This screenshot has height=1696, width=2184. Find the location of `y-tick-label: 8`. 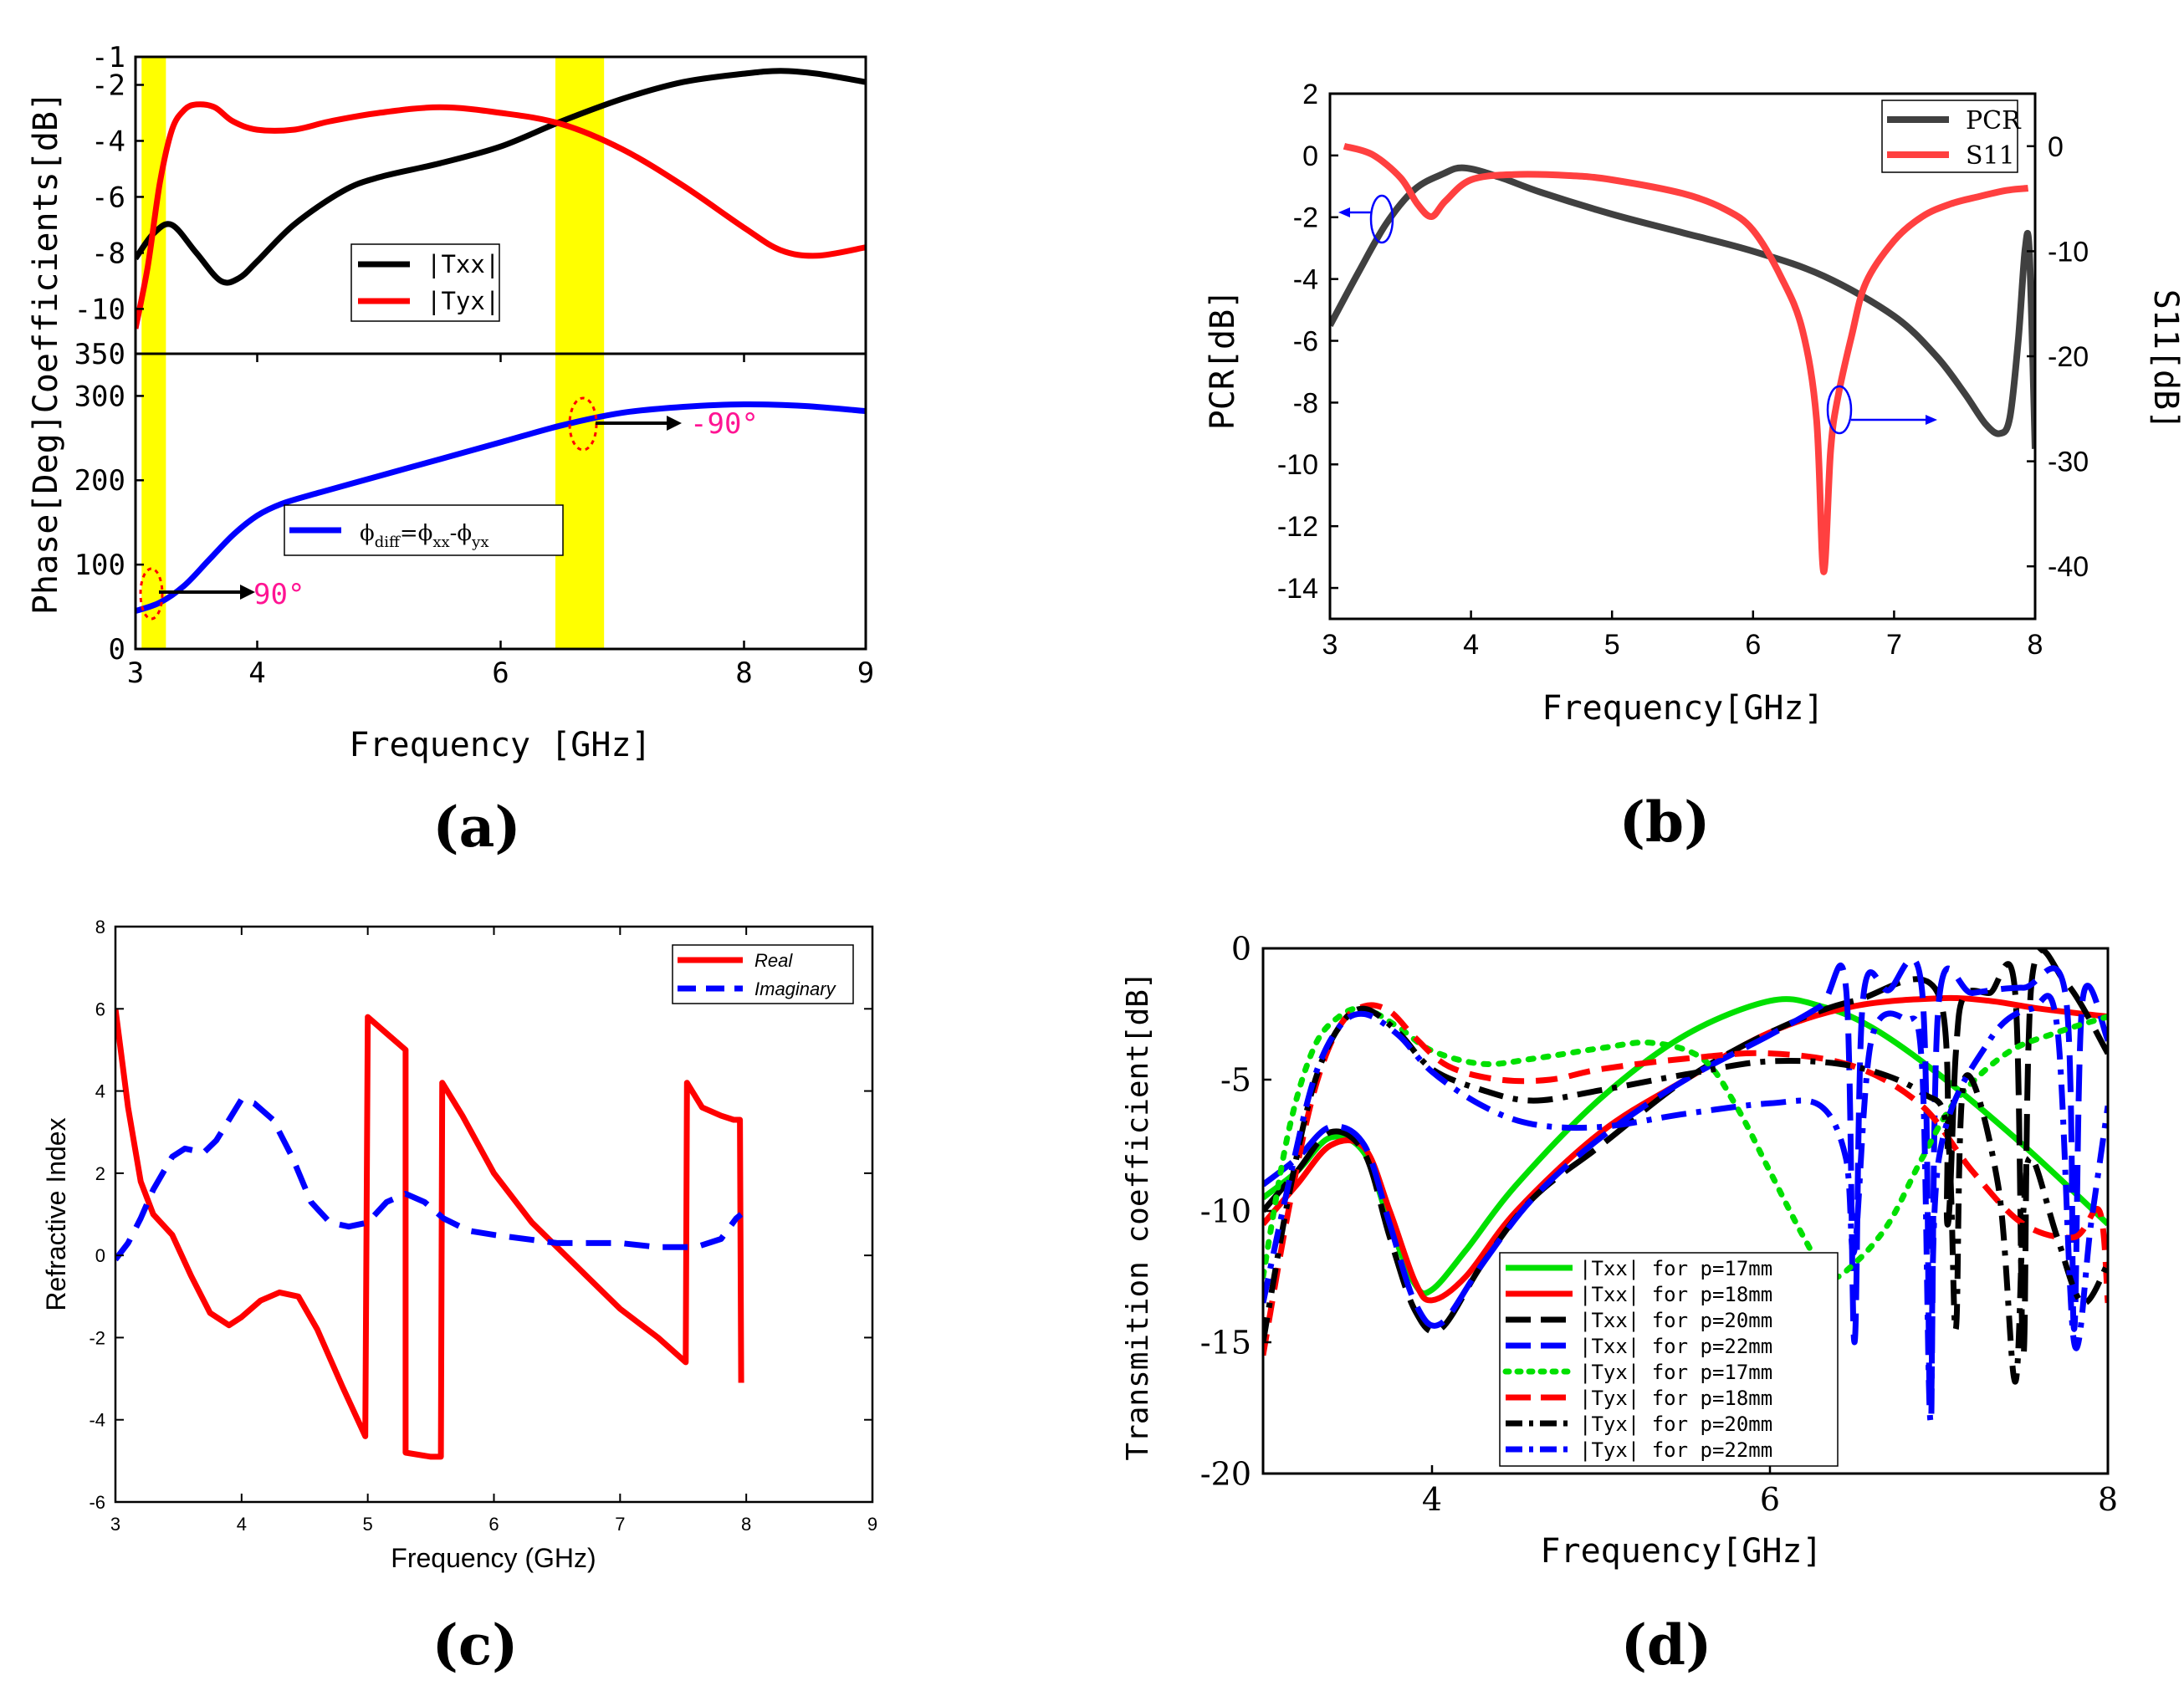

y-tick-label: 8 is located at coordinates (100, 927).